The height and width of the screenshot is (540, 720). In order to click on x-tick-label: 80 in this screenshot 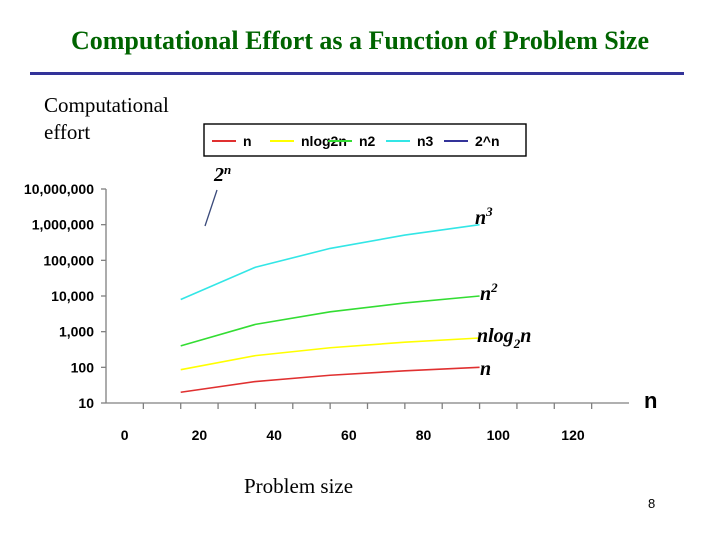, I will do `click(424, 435)`.